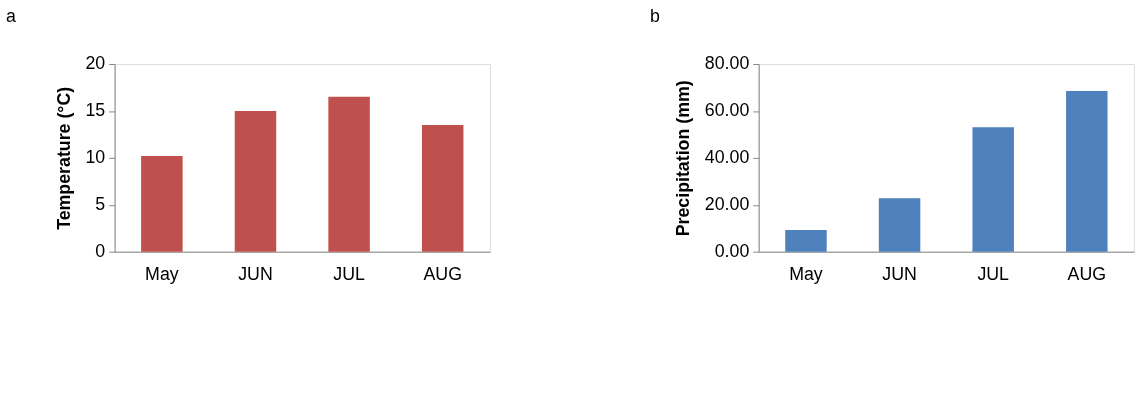 Image resolution: width=1140 pixels, height=414 pixels. Describe the element at coordinates (100, 204) in the screenshot. I see `y-tick-label: 5` at that location.